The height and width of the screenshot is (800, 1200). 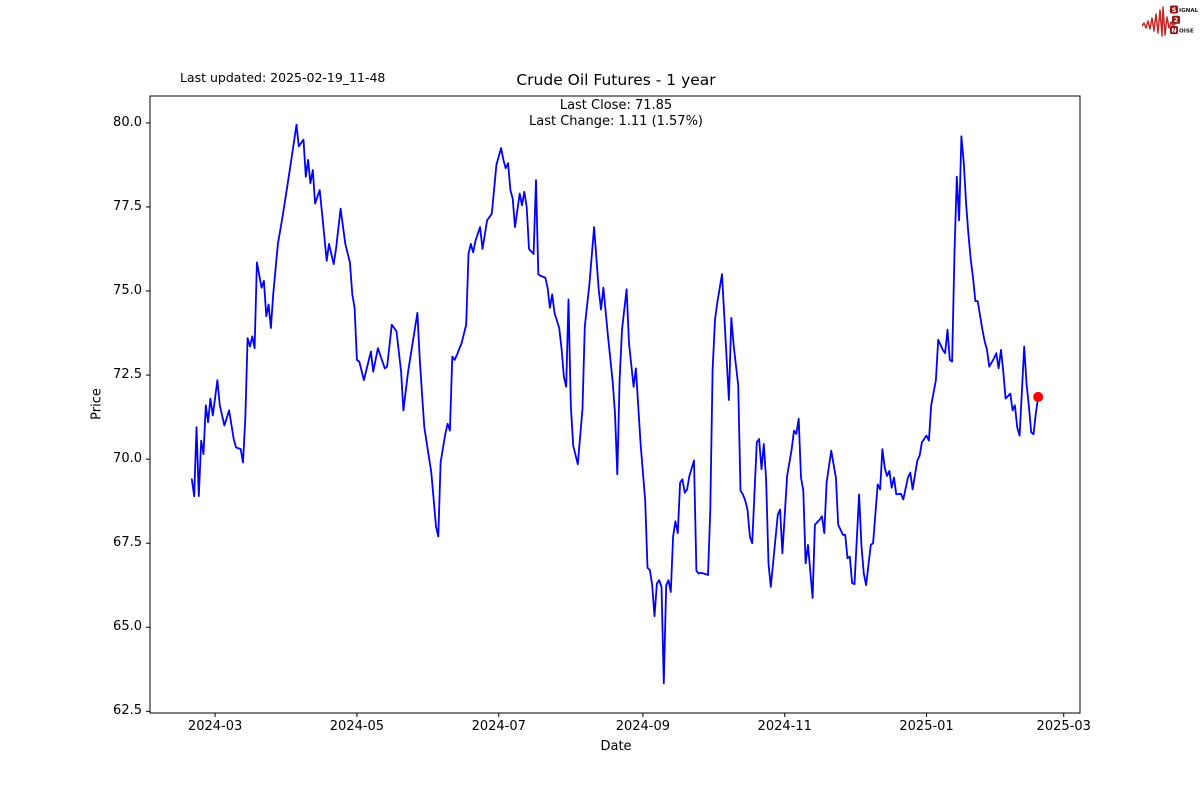 What do you see at coordinates (357, 726) in the screenshot?
I see `x-tick-label: 2024-05` at bounding box center [357, 726].